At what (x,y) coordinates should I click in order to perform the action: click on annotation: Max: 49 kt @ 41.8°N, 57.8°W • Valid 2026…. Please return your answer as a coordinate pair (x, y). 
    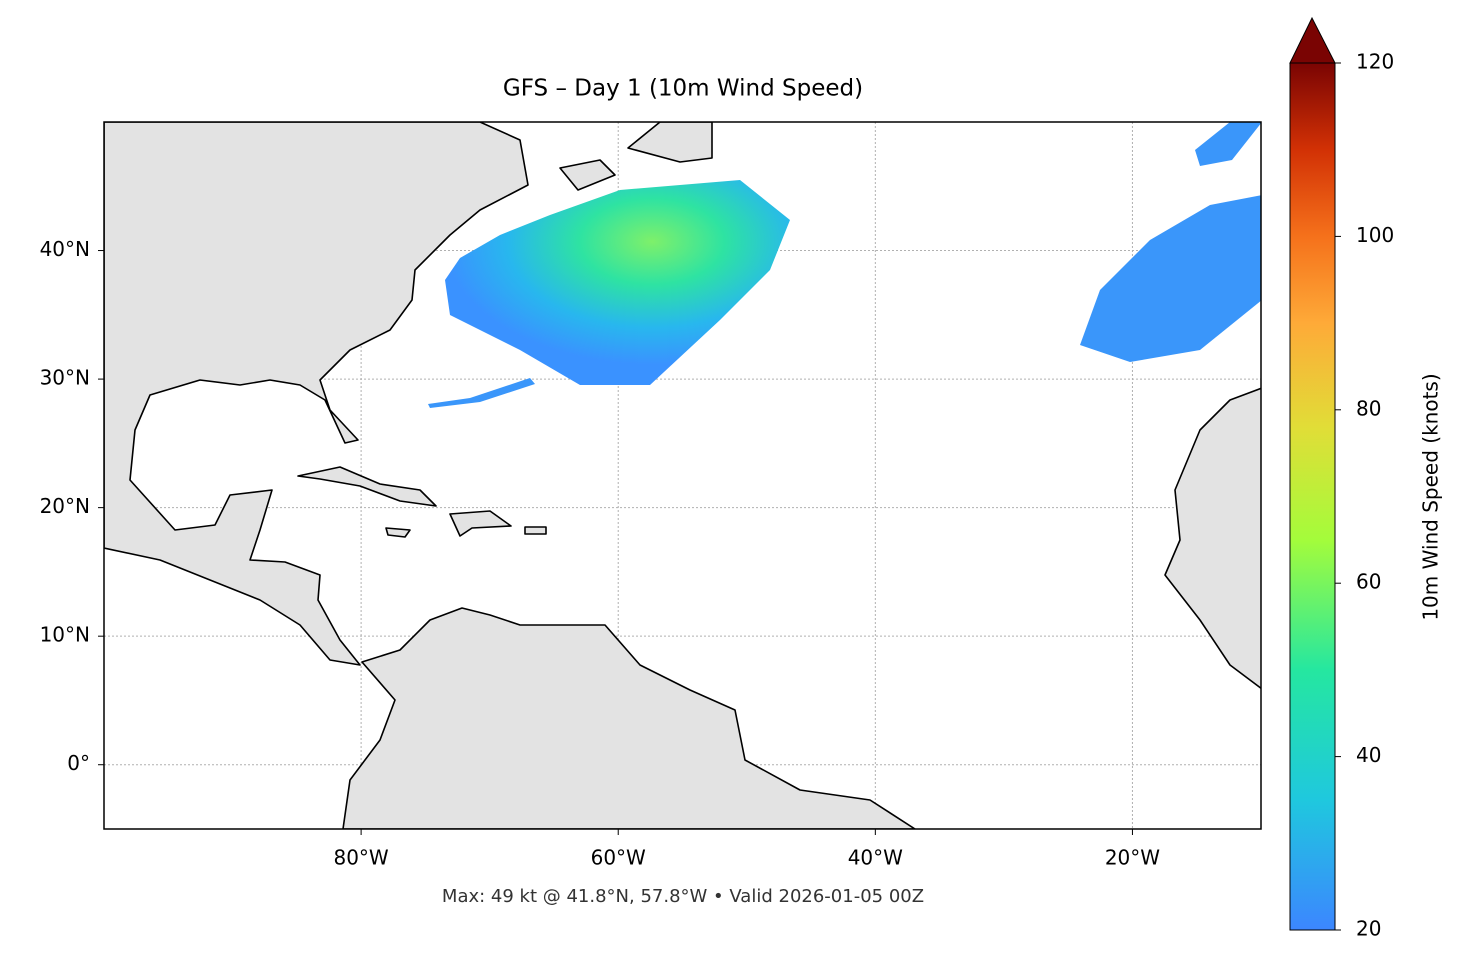
    Looking at the image, I should click on (683, 896).